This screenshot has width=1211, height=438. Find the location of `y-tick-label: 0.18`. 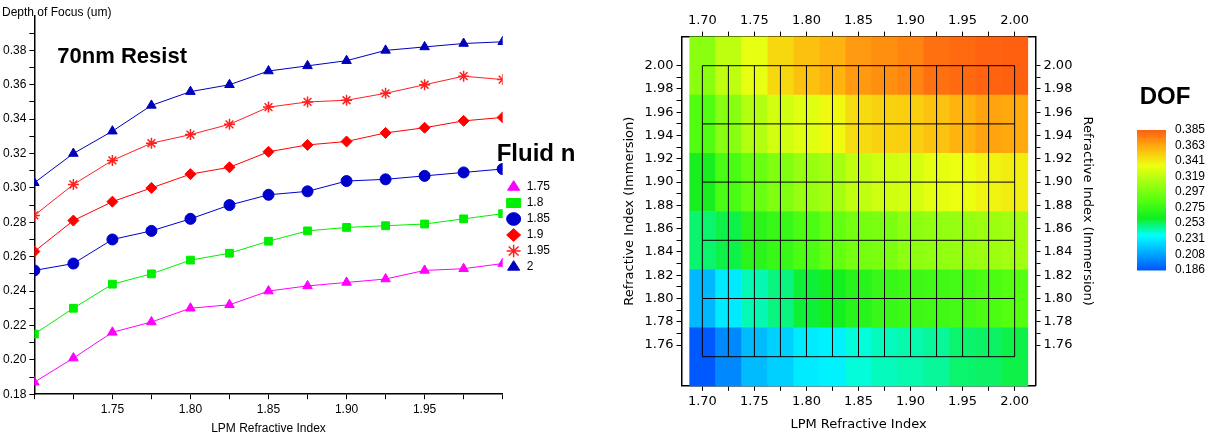

y-tick-label: 0.18 is located at coordinates (15, 393).